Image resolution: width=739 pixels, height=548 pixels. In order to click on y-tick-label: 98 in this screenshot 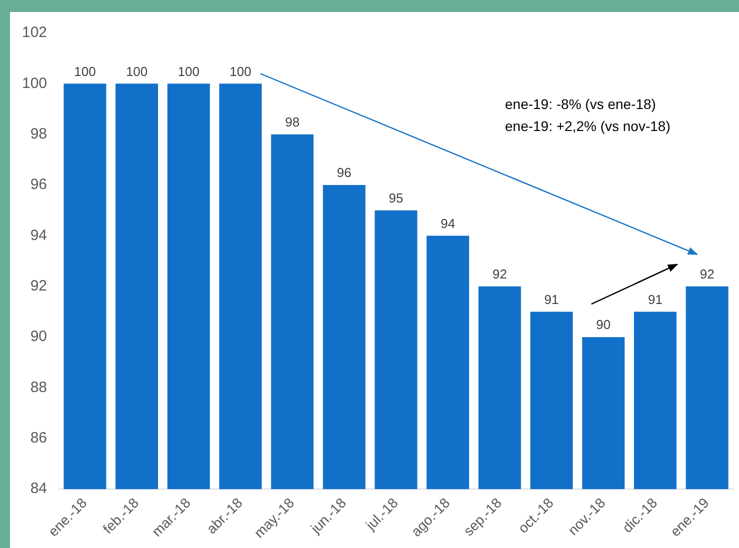, I will do `click(39, 133)`.